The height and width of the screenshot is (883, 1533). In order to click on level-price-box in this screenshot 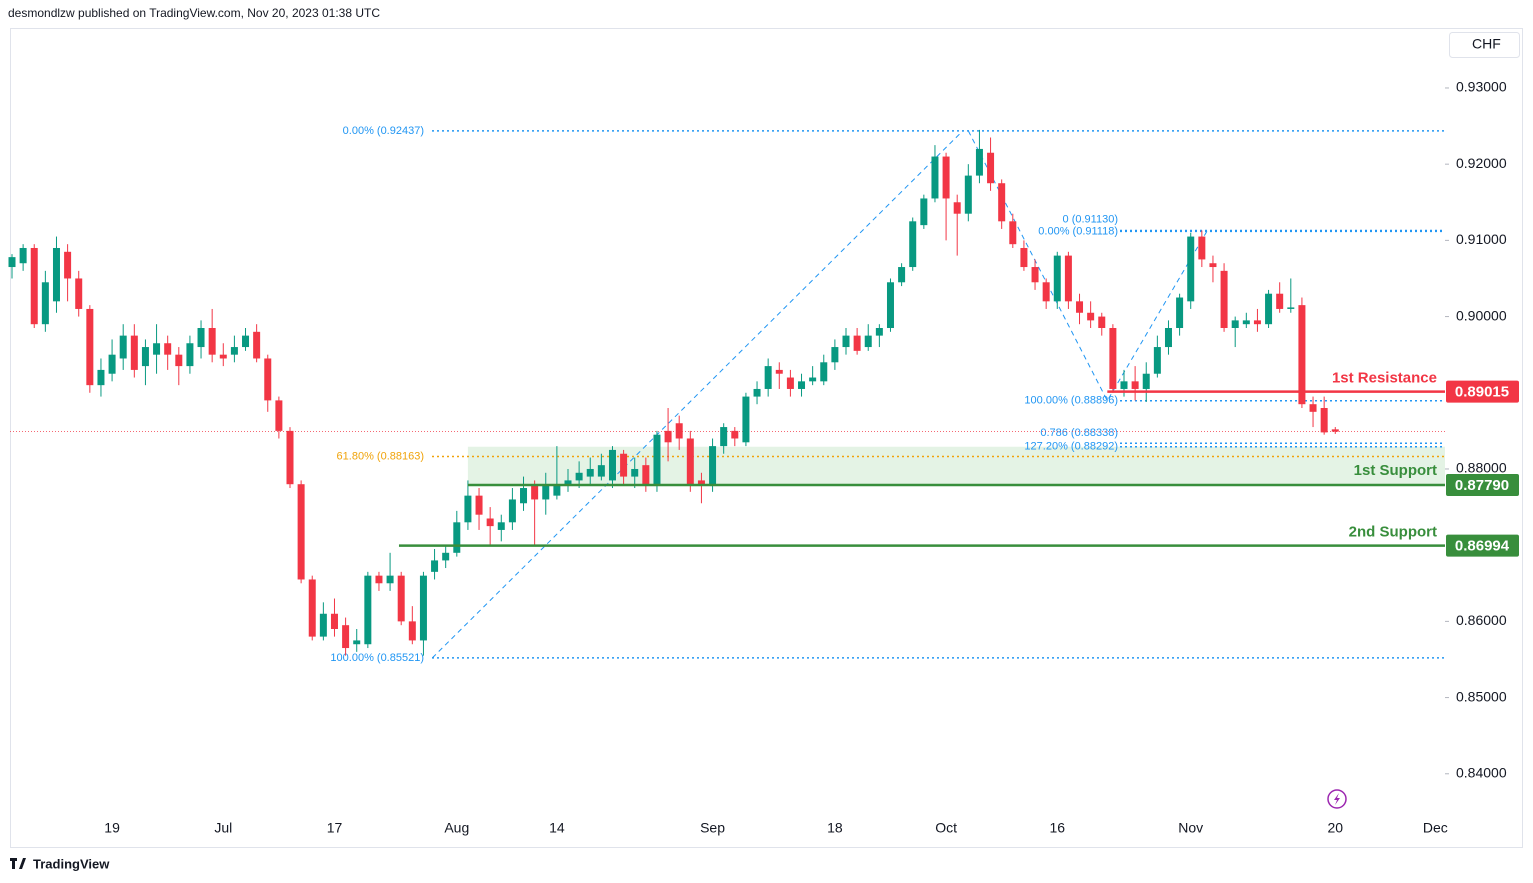, I will do `click(1482, 391)`.